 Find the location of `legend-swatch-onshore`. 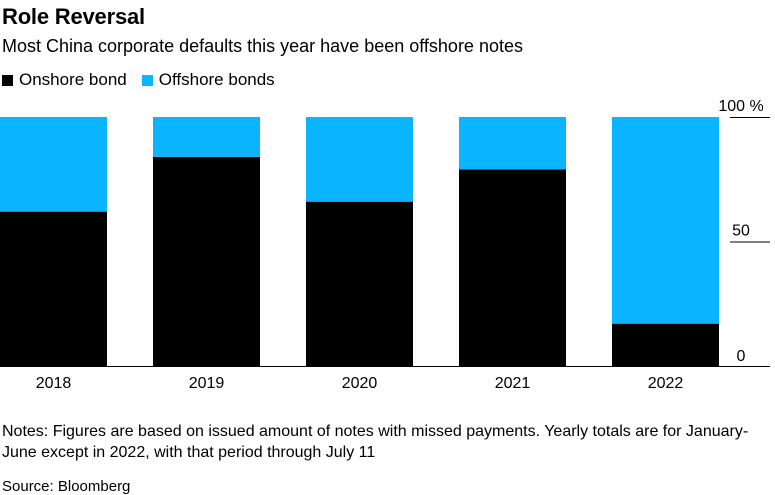

legend-swatch-onshore is located at coordinates (7, 80).